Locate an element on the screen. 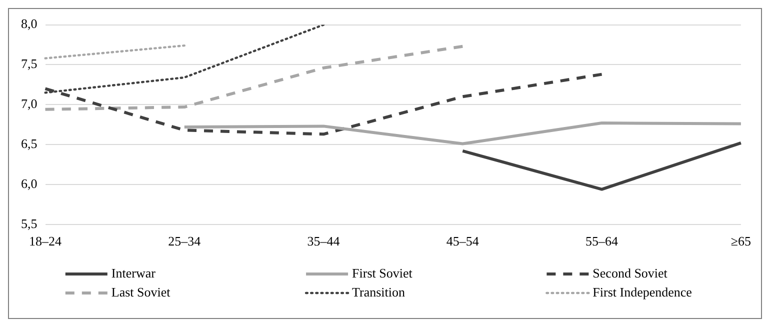 Image resolution: width=770 pixels, height=327 pixels. y-tick-label: 6,0 is located at coordinates (29, 183).